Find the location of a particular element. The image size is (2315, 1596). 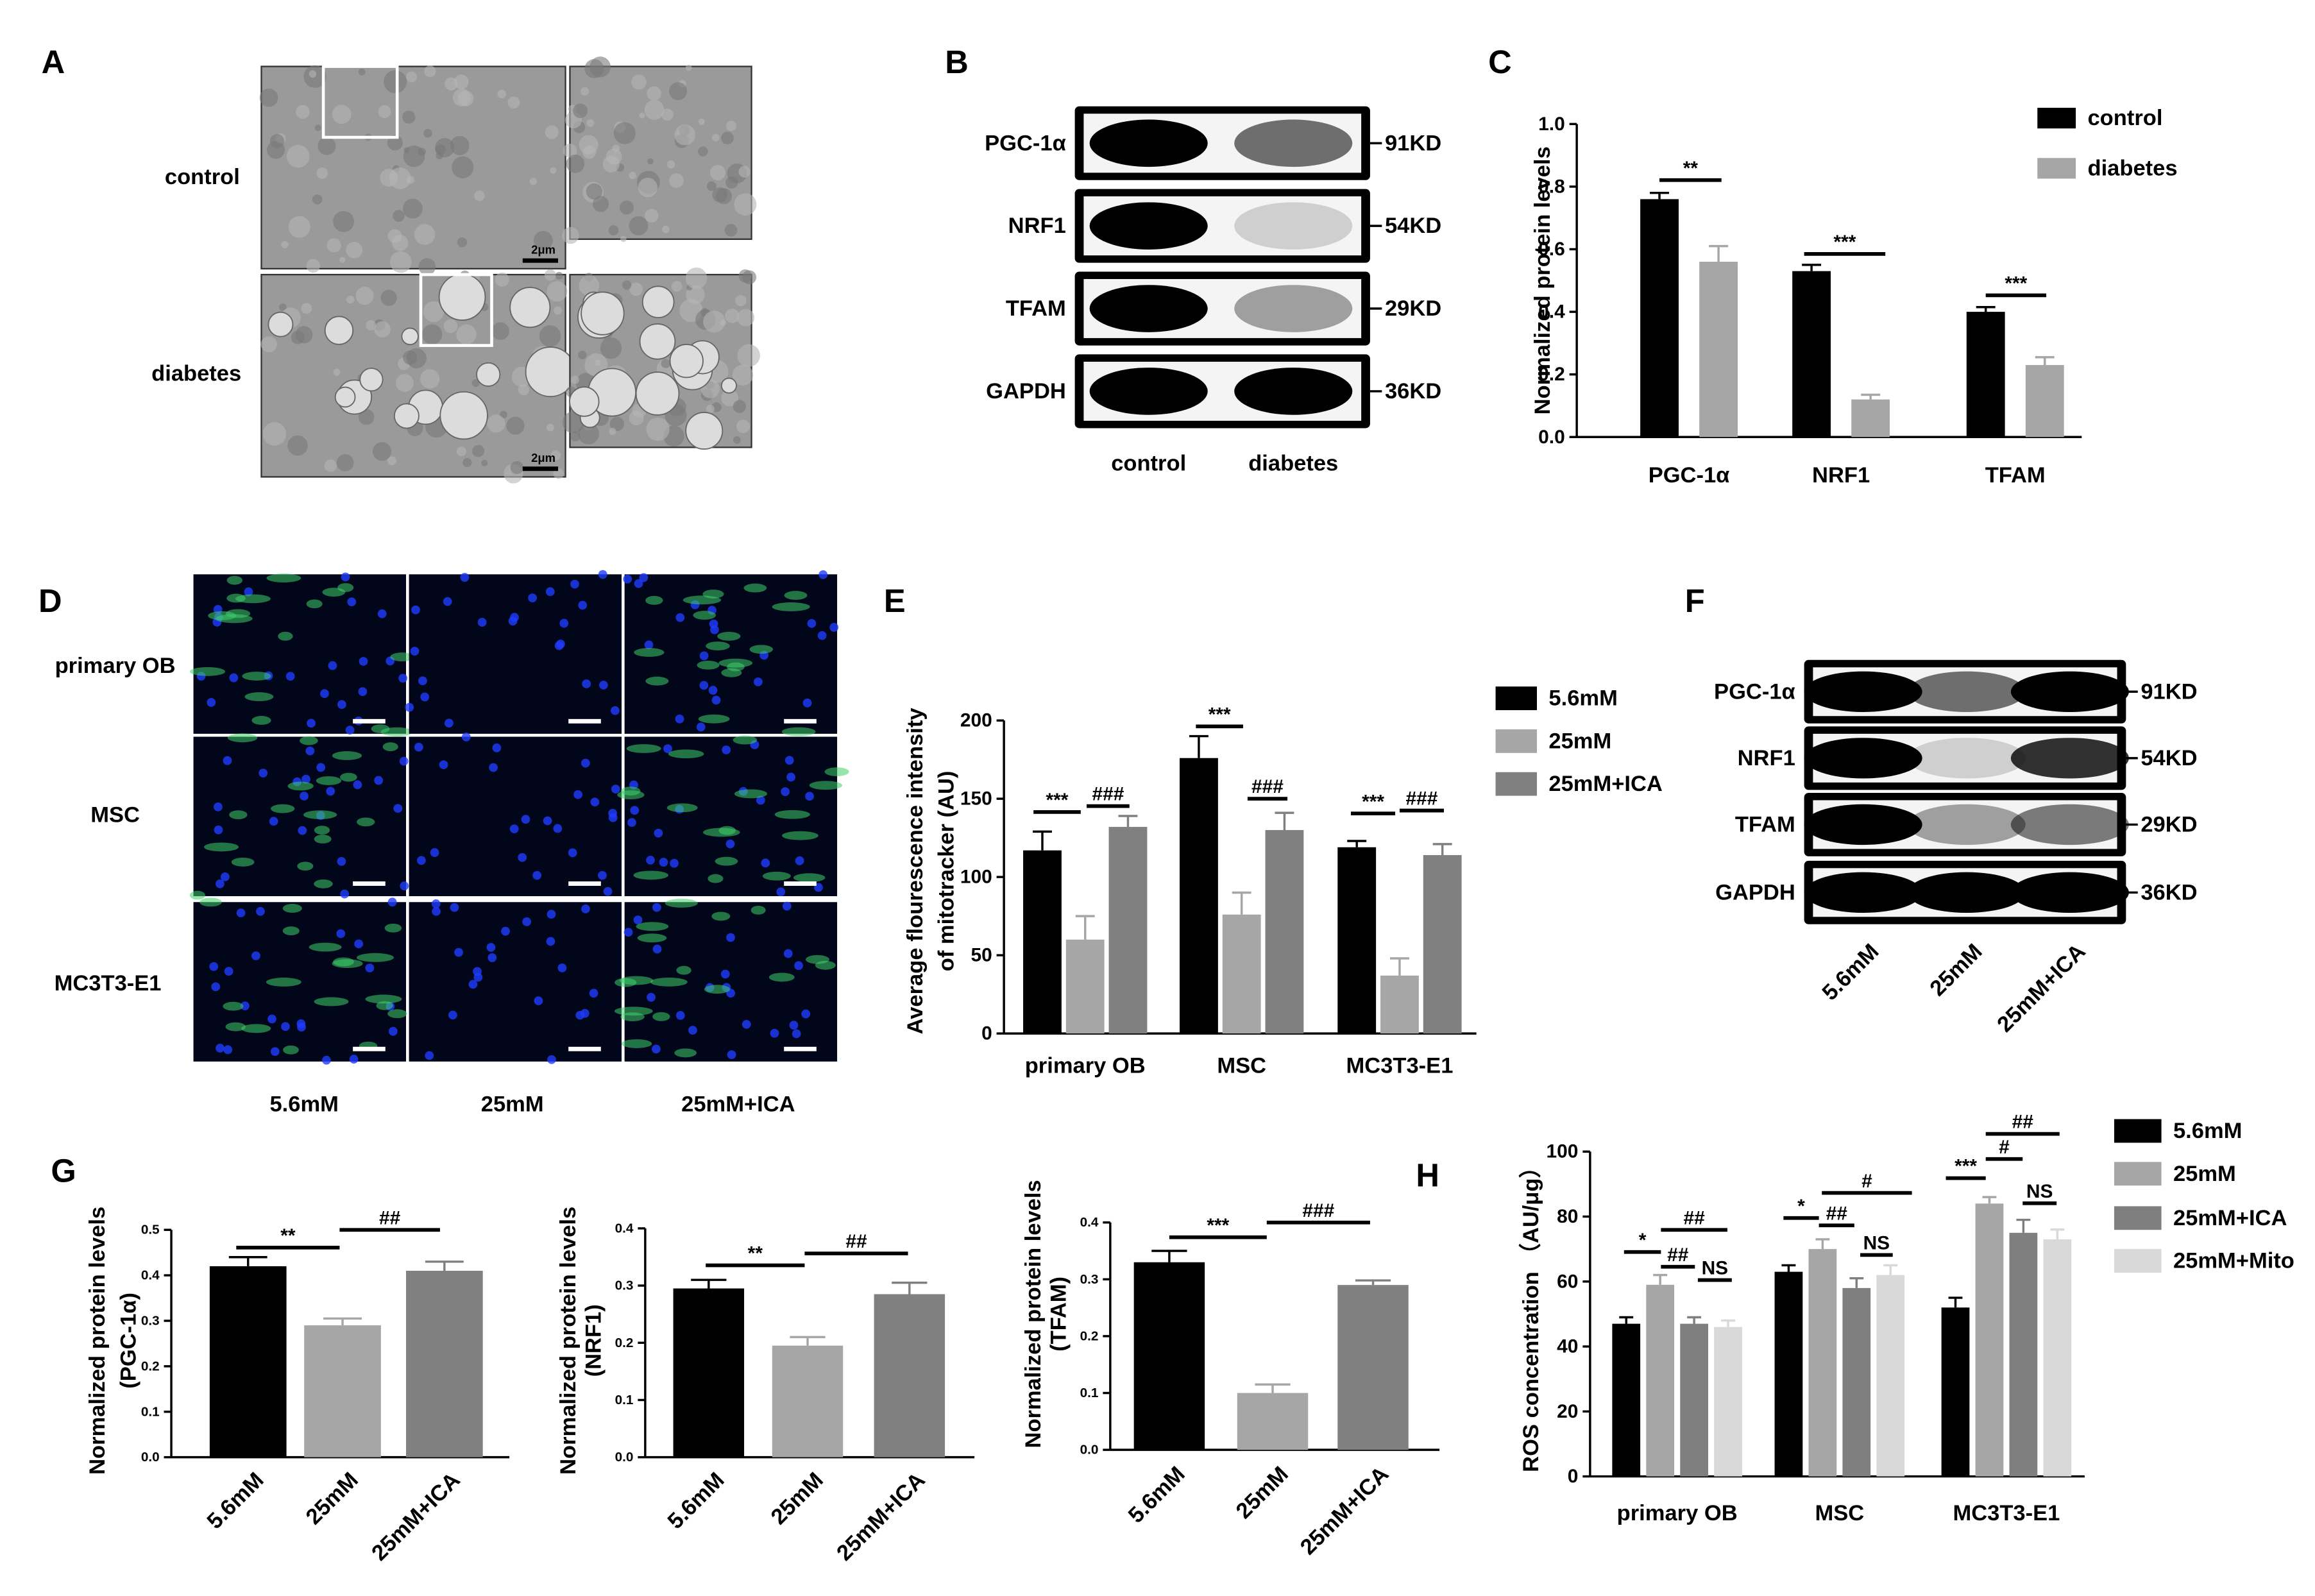

y-axis-label: (TFAM) is located at coordinates (1058, 1315).